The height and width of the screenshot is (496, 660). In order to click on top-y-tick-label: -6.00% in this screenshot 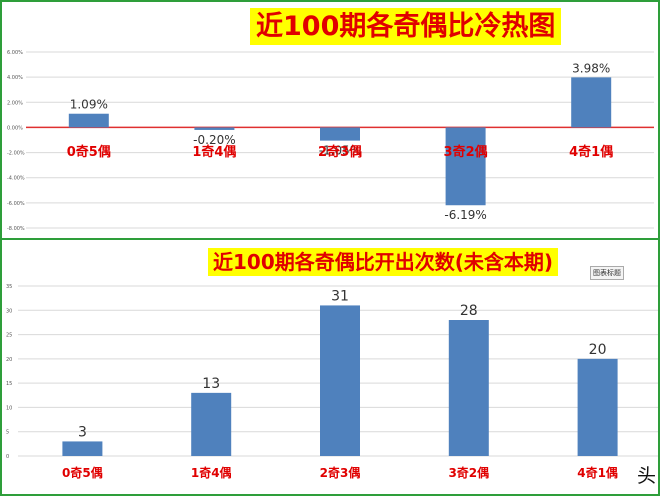, I will do `click(16, 204)`.